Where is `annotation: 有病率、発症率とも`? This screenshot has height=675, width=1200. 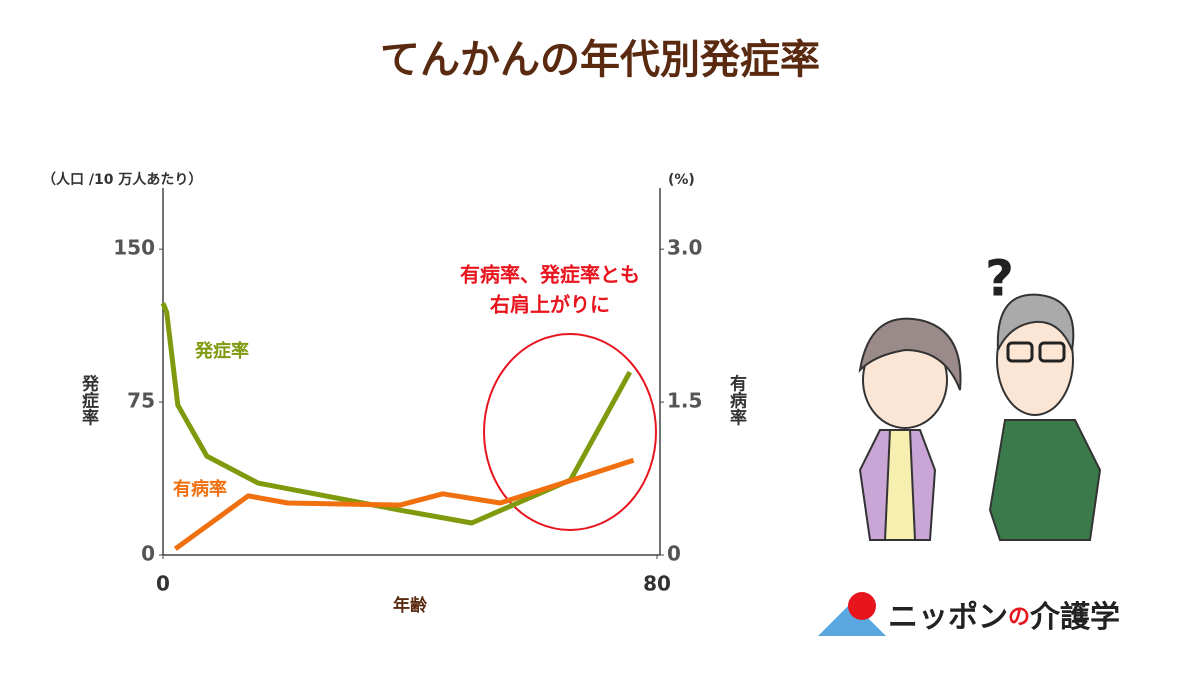
annotation: 有病率、発症率とも is located at coordinates (550, 275).